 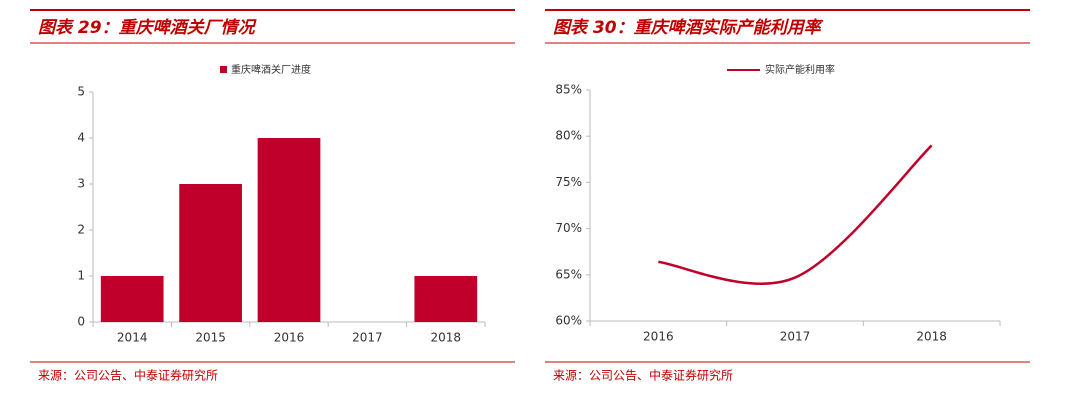 I want to click on legend-label: 重庆啤酒关厂进度, so click(x=271, y=69).